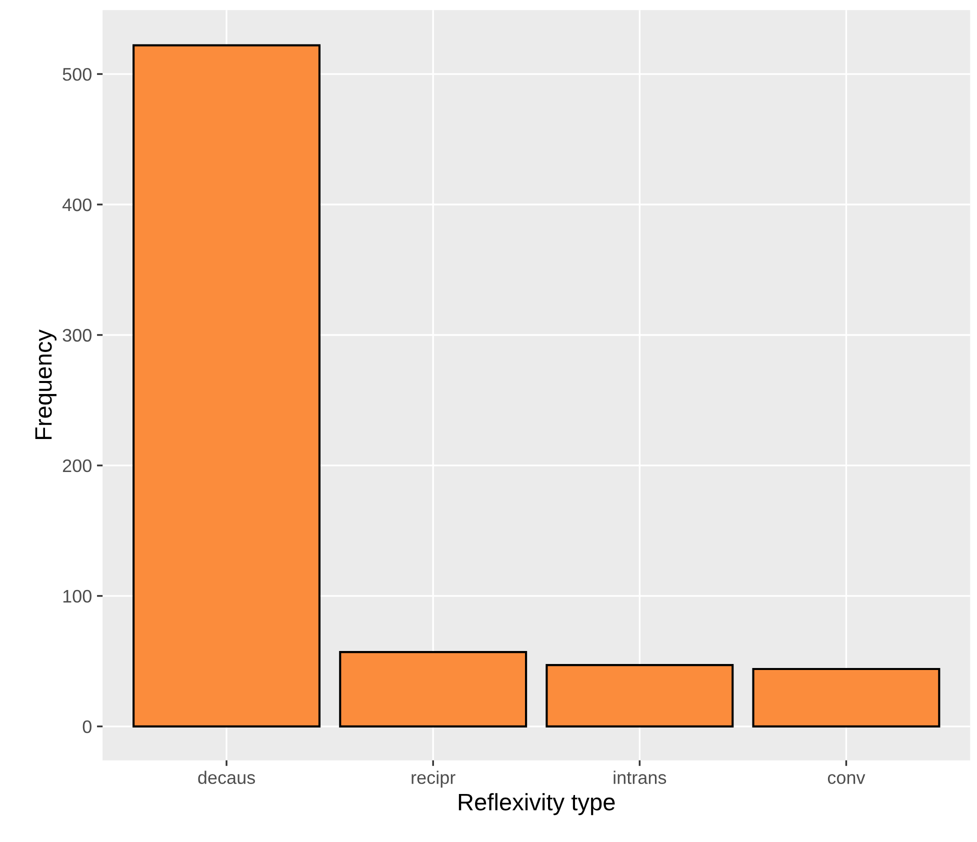 The height and width of the screenshot is (842, 977). Describe the element at coordinates (77, 74) in the screenshot. I see `y-tick-label: 500` at that location.